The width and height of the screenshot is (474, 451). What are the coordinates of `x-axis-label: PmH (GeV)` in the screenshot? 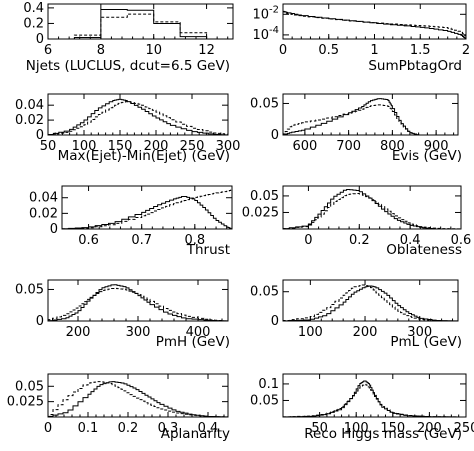 It's located at (193, 342).